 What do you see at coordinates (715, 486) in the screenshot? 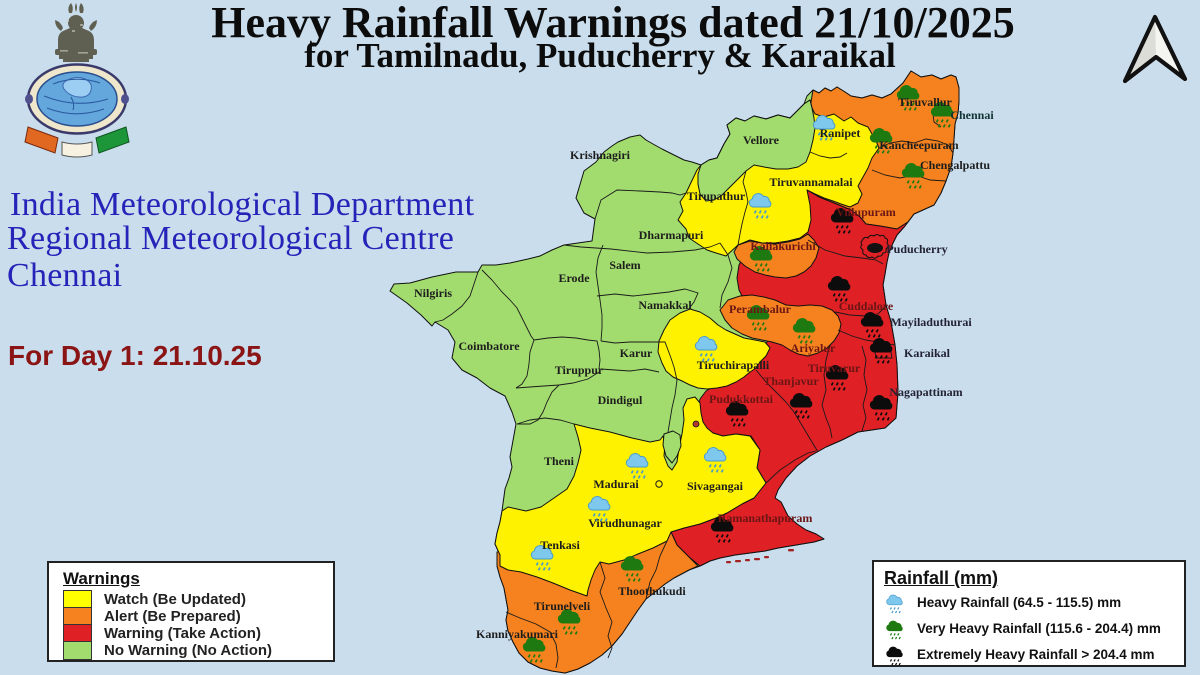
I see `svg-text: Sivagangai` at bounding box center [715, 486].